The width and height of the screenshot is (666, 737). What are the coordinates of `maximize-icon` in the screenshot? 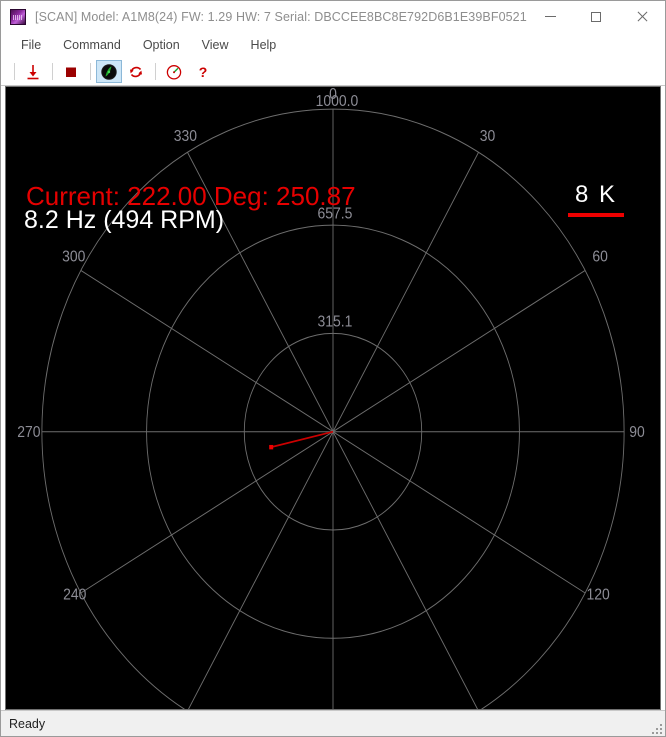 It's located at (596, 16).